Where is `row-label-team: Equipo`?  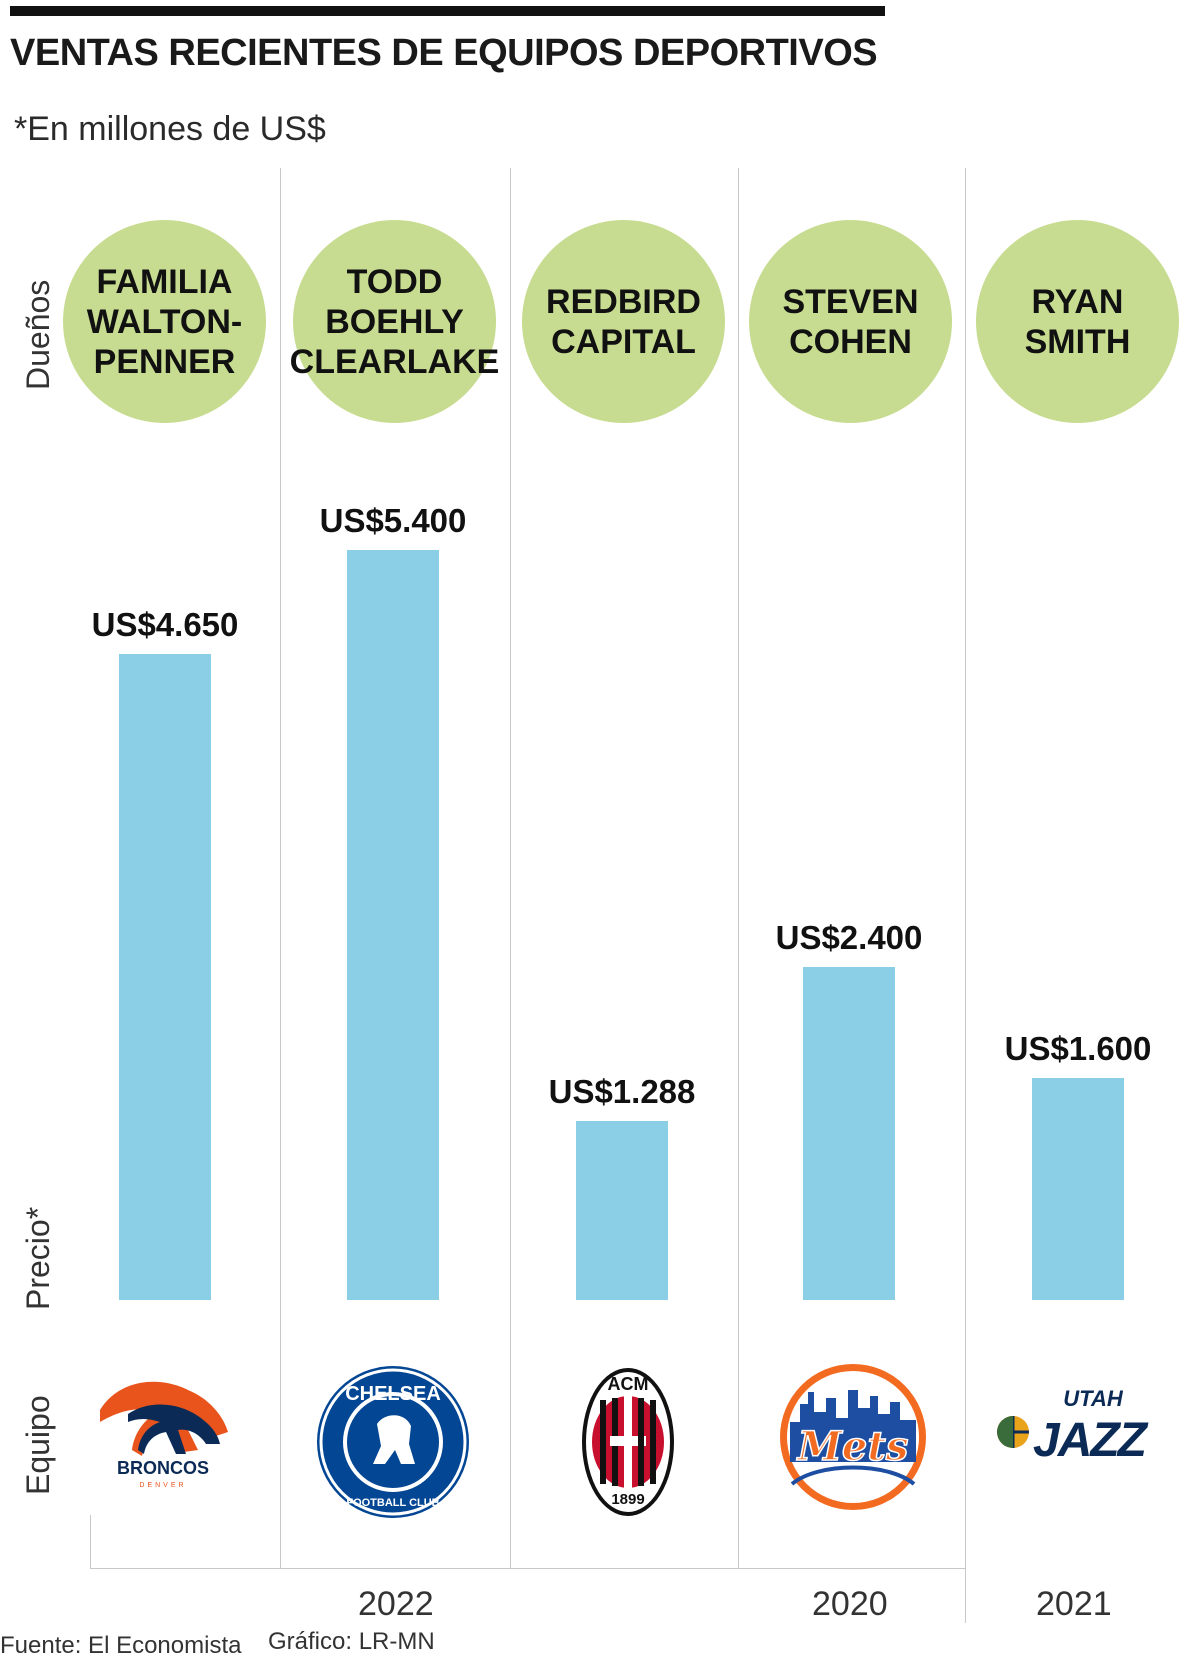
row-label-team: Equipo is located at coordinates (38, 1445).